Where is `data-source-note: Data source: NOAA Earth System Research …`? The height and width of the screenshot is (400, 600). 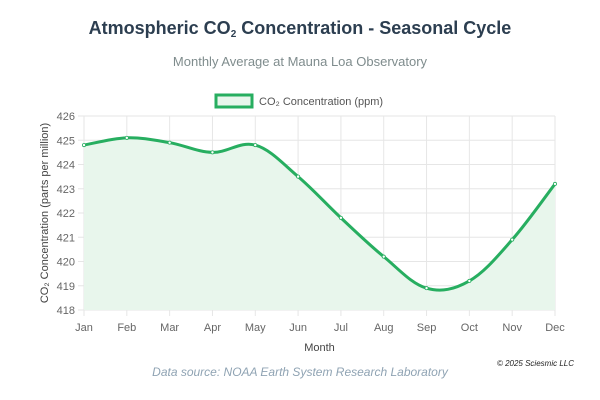
data-source-note: Data source: NOAA Earth System Research … is located at coordinates (300, 372).